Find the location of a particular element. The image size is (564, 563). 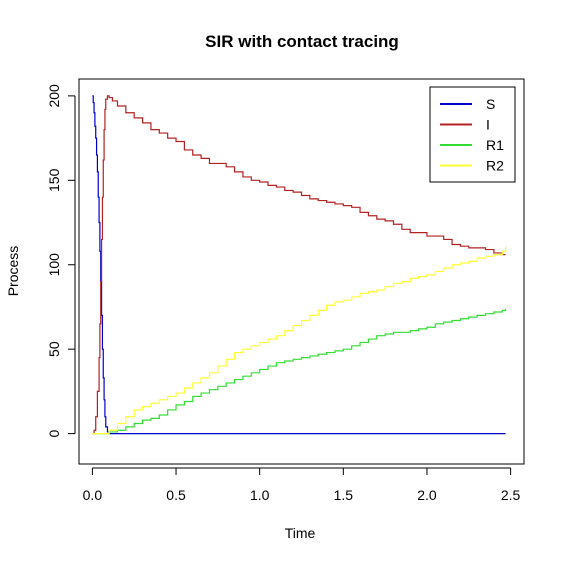

legend-label-s: S is located at coordinates (490, 104).